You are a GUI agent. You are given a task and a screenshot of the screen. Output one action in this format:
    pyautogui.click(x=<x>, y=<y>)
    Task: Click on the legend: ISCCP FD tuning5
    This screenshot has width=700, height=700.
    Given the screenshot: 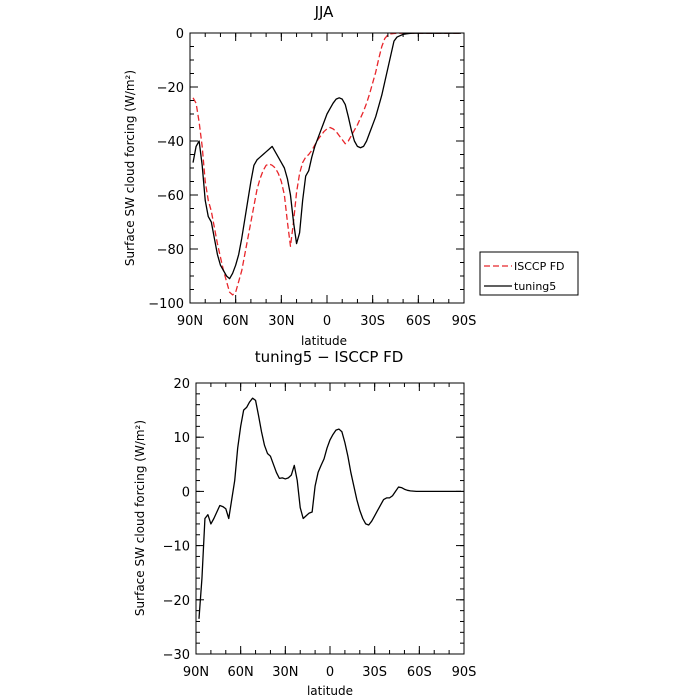 What is the action you would take?
    pyautogui.click(x=529, y=273)
    